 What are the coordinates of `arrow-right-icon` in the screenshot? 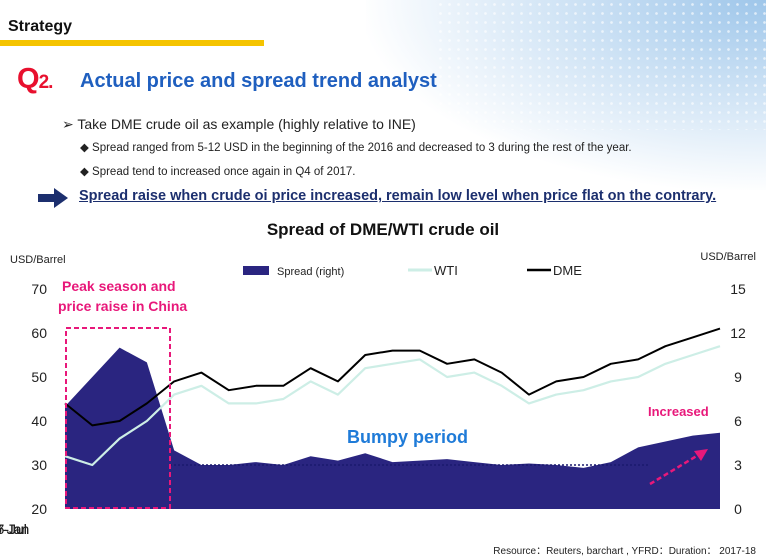 It's located at (53, 198).